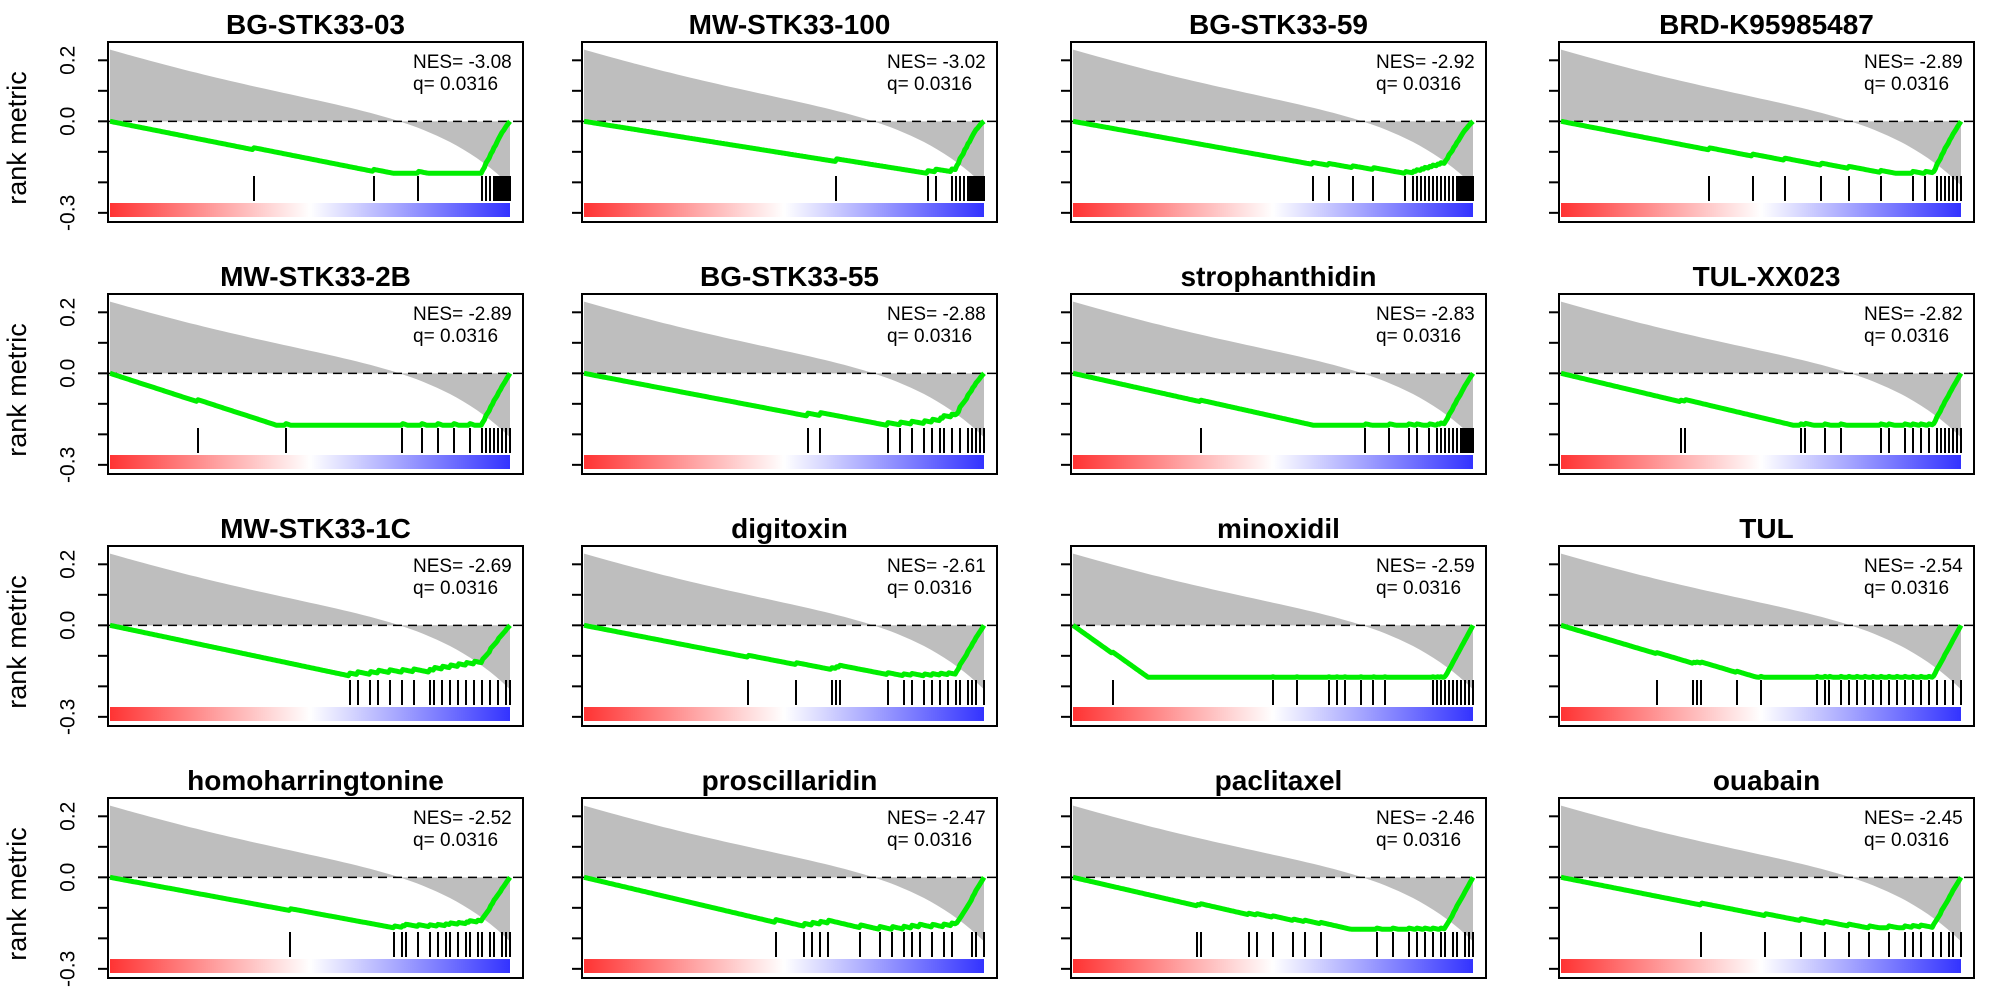 Image resolution: width=2000 pixels, height=1000 pixels. I want to click on nes-label: NES= -2.47, so click(936, 818).